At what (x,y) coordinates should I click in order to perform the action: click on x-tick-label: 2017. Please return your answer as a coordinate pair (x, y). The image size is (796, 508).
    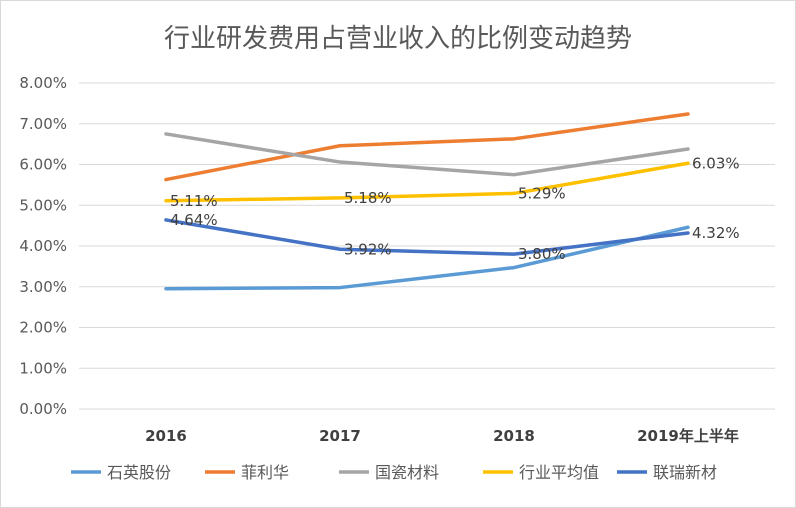
    Looking at the image, I should click on (340, 436).